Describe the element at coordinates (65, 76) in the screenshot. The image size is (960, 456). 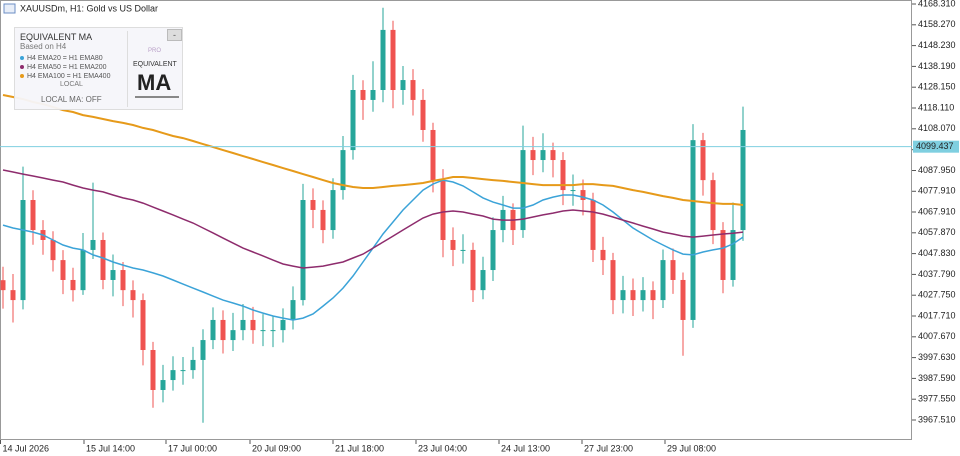
I see `legend-entry: H4 EMA100 = H1 EMA400` at that location.